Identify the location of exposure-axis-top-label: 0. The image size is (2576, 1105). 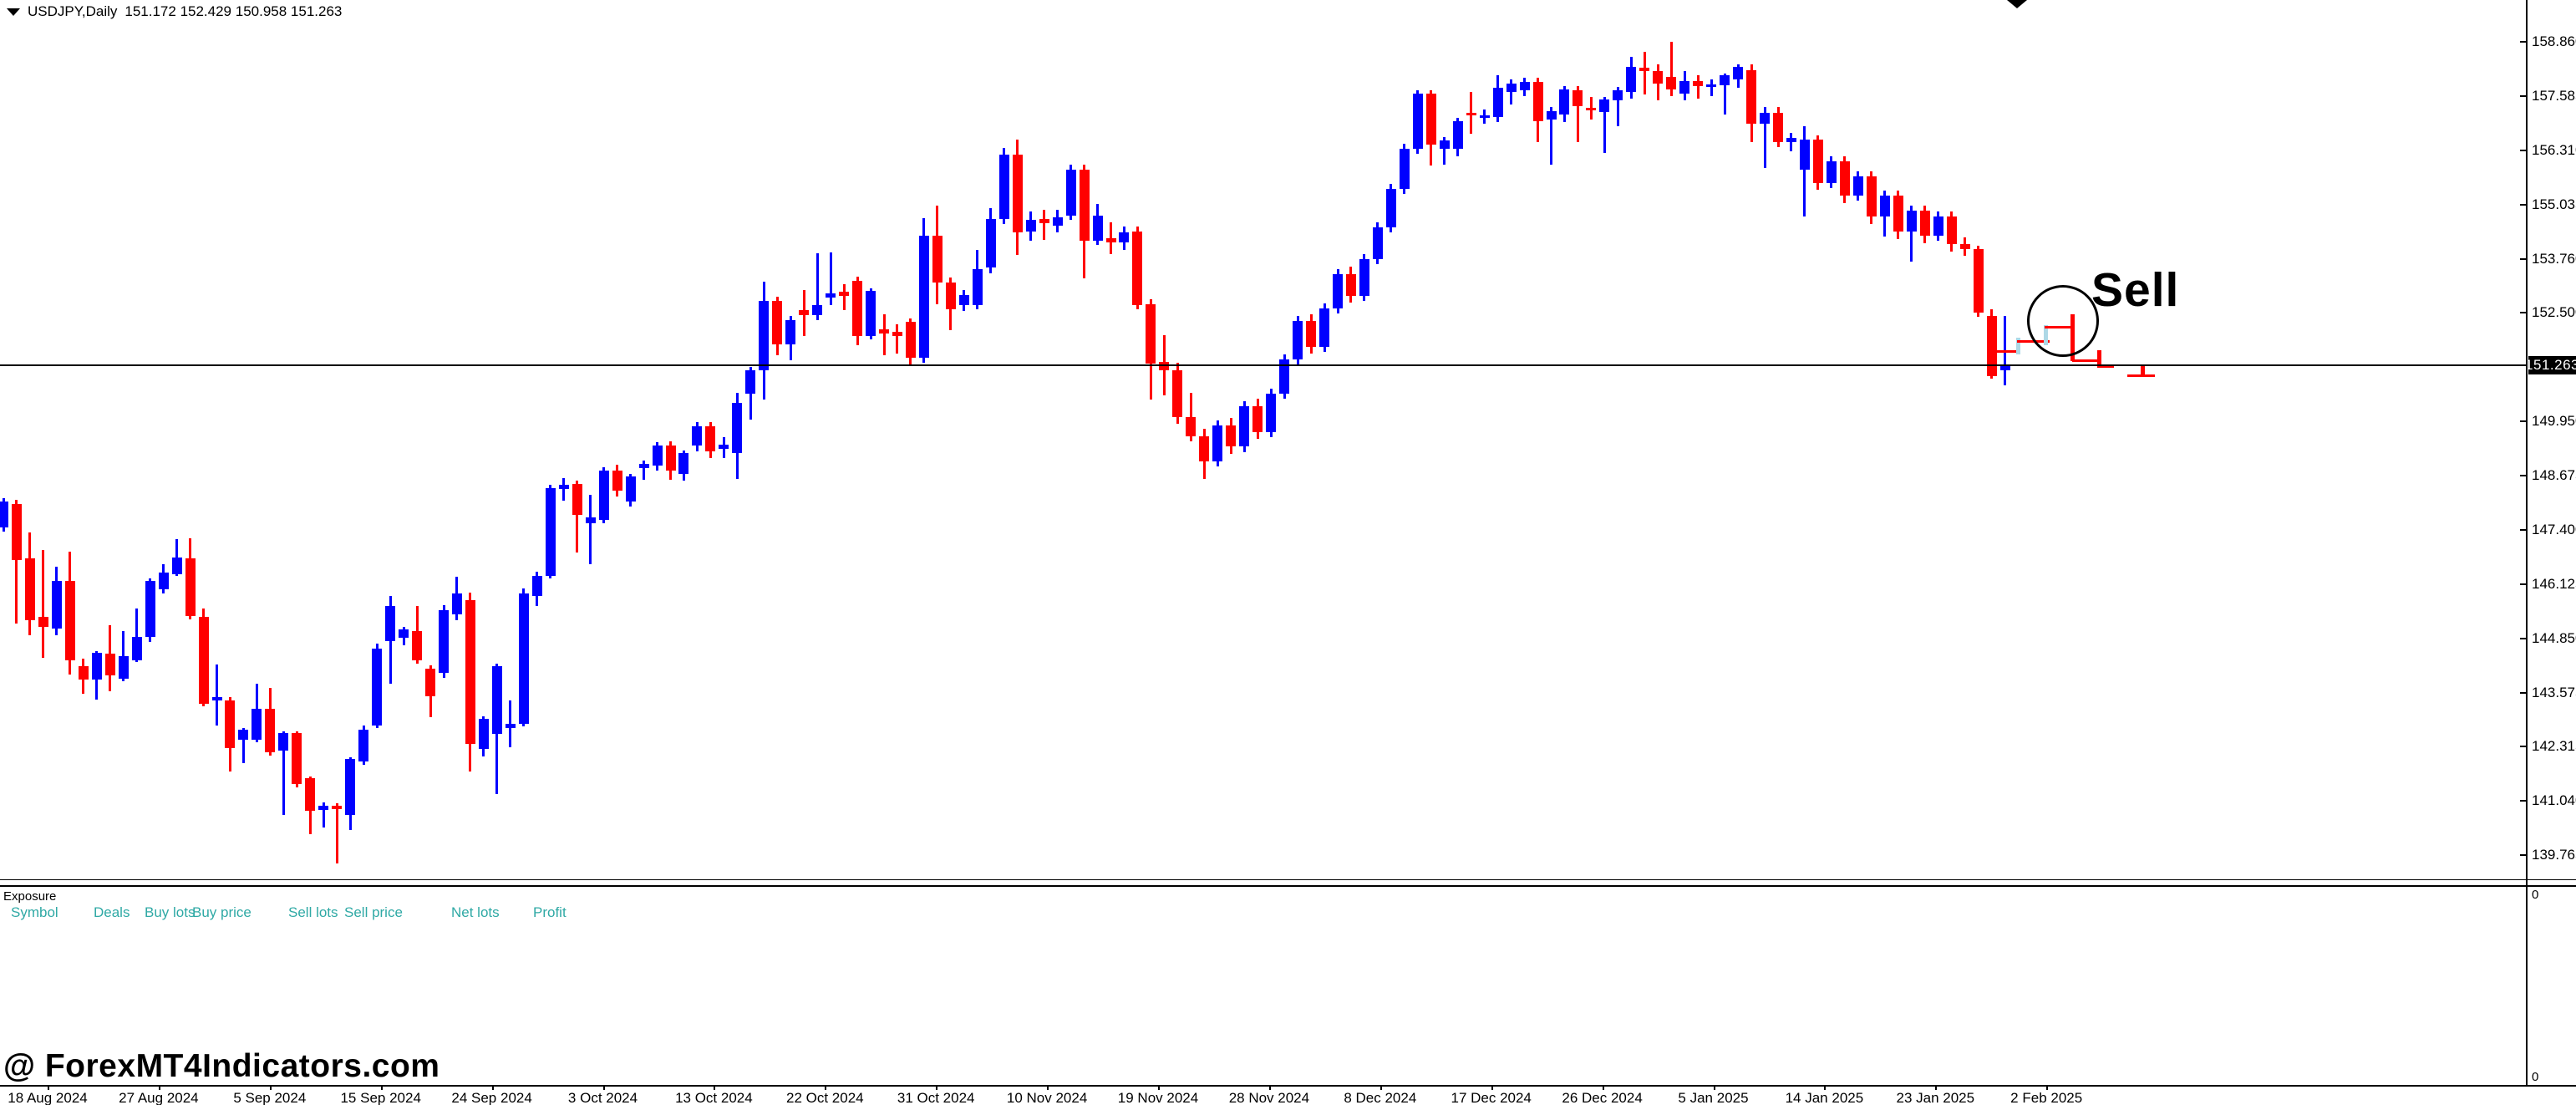
(2535, 895).